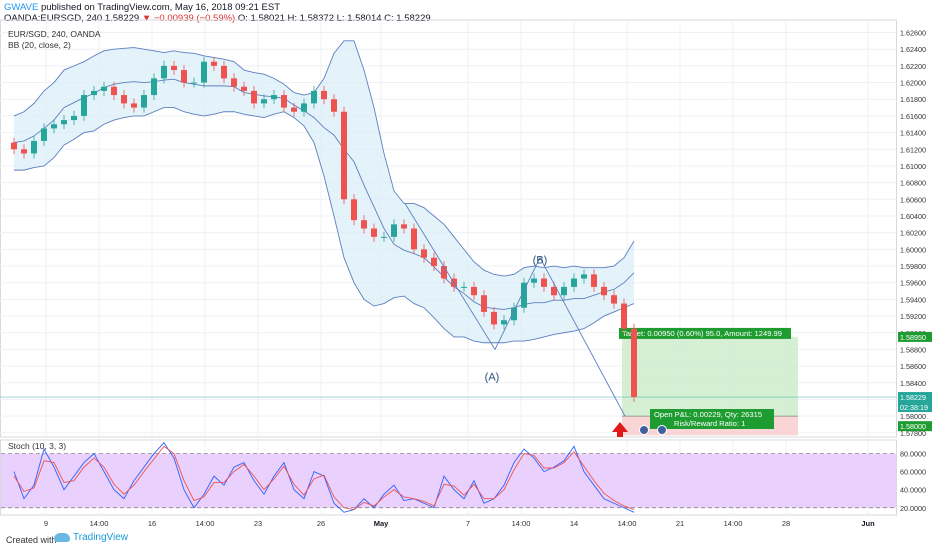 Image resolution: width=932 pixels, height=550 pixels. What do you see at coordinates (91, 537) in the screenshot?
I see `tradingview-link: TradingView` at bounding box center [91, 537].